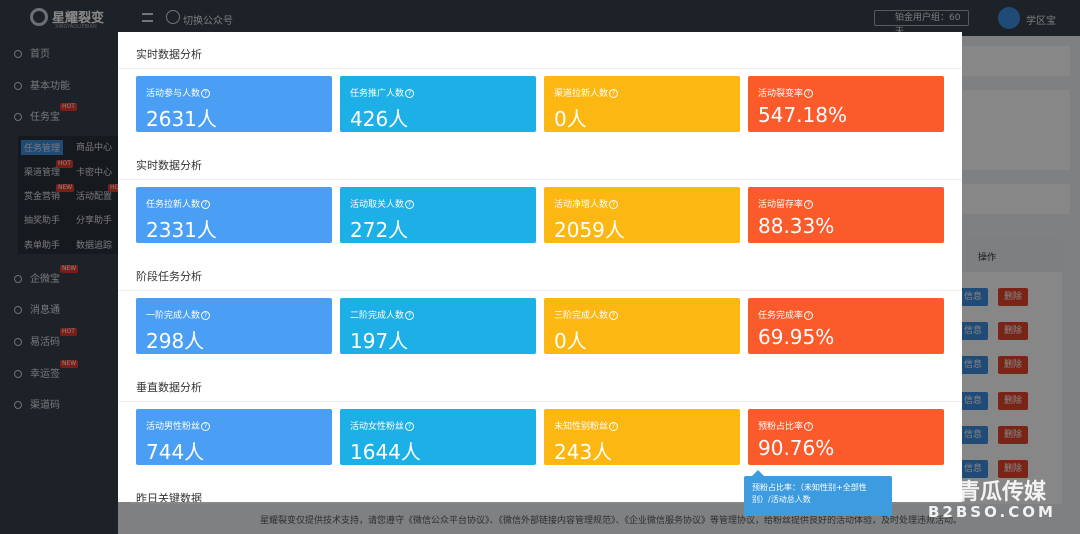  I want to click on menu-item: 任务宝, so click(37, 115).